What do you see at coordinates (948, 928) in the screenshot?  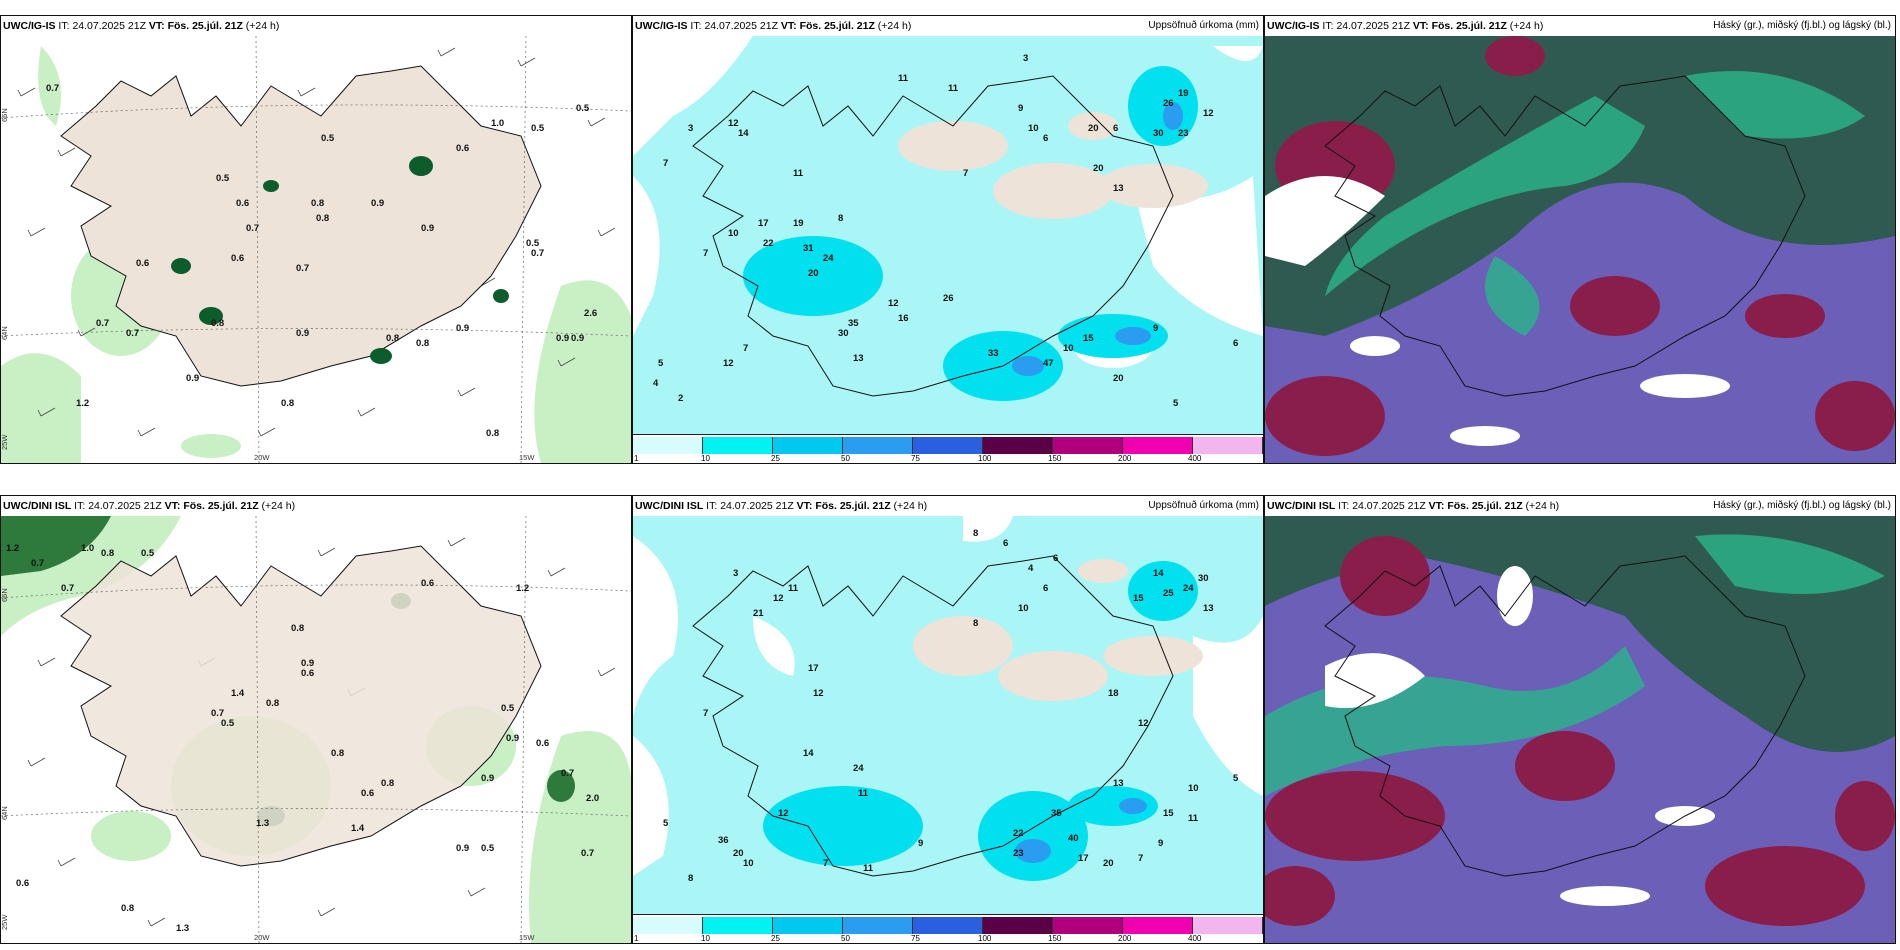 I see `precip-colorbar: 1 10 25 50 75 100 150 200 400` at bounding box center [948, 928].